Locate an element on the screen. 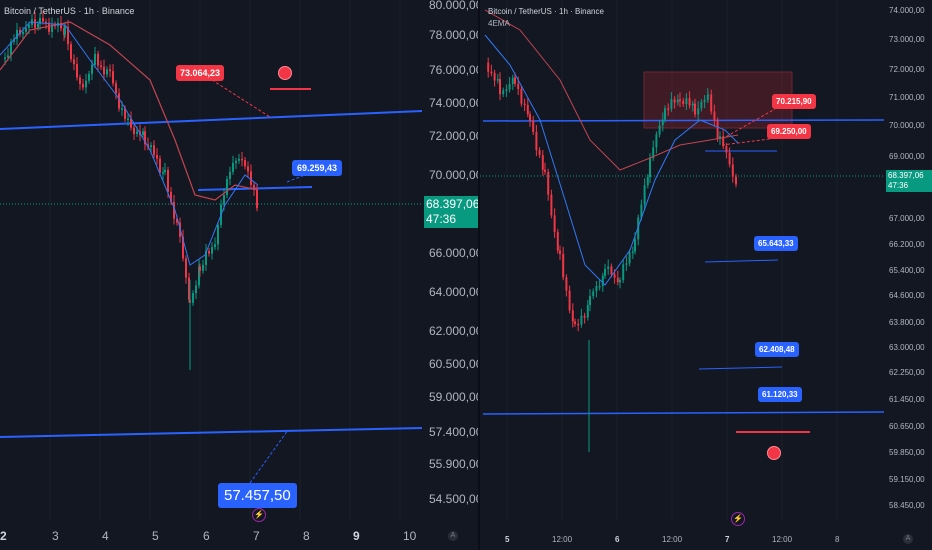 Image resolution: width=932 pixels, height=550 pixels. support-label-2: 62.408,48 is located at coordinates (777, 349).